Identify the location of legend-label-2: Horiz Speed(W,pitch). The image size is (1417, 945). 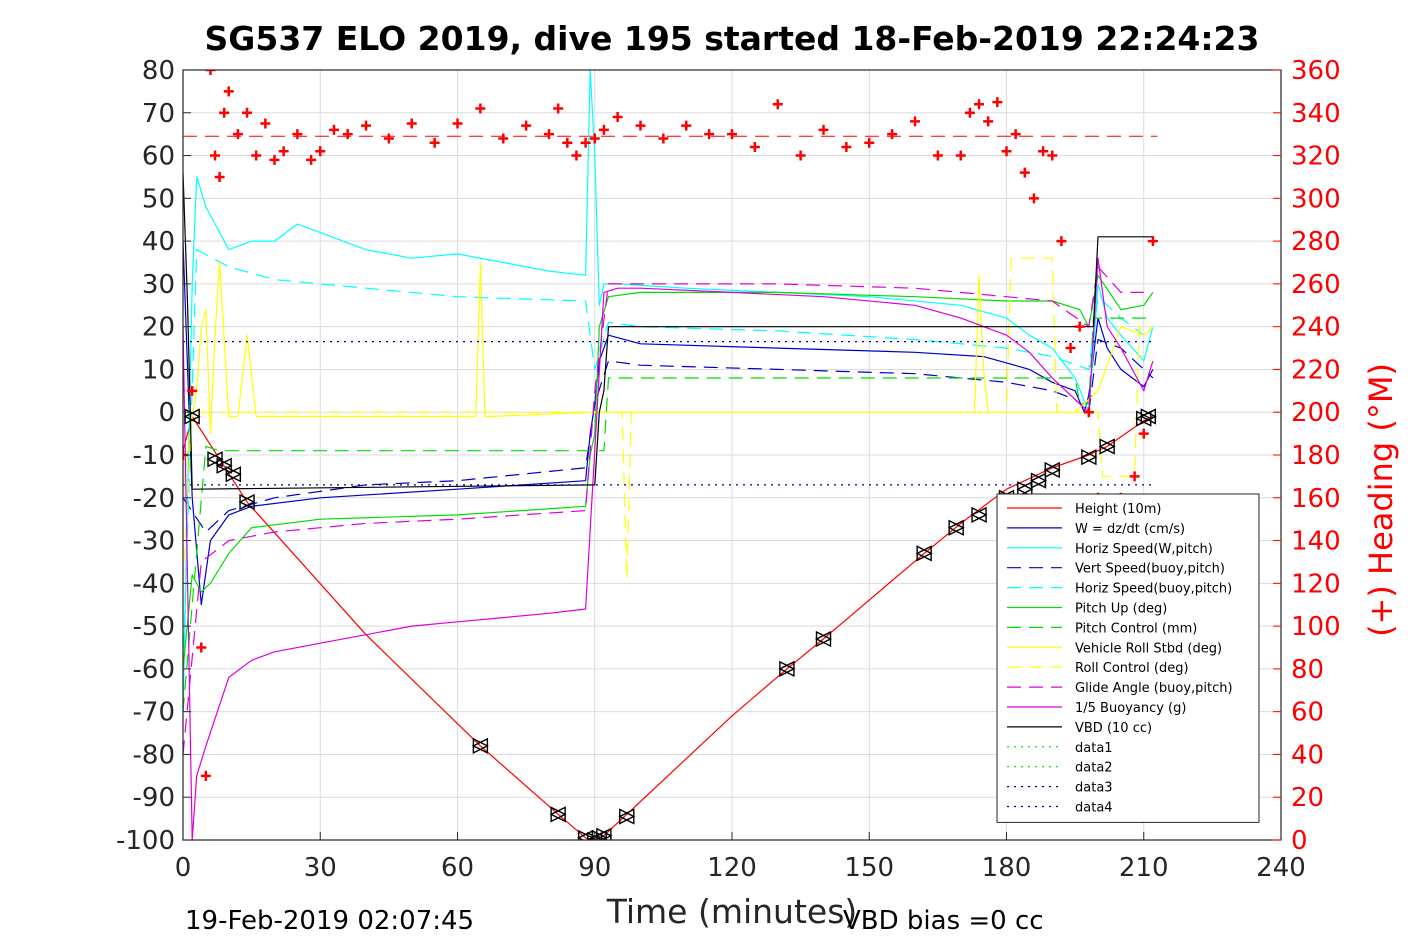
(1144, 549).